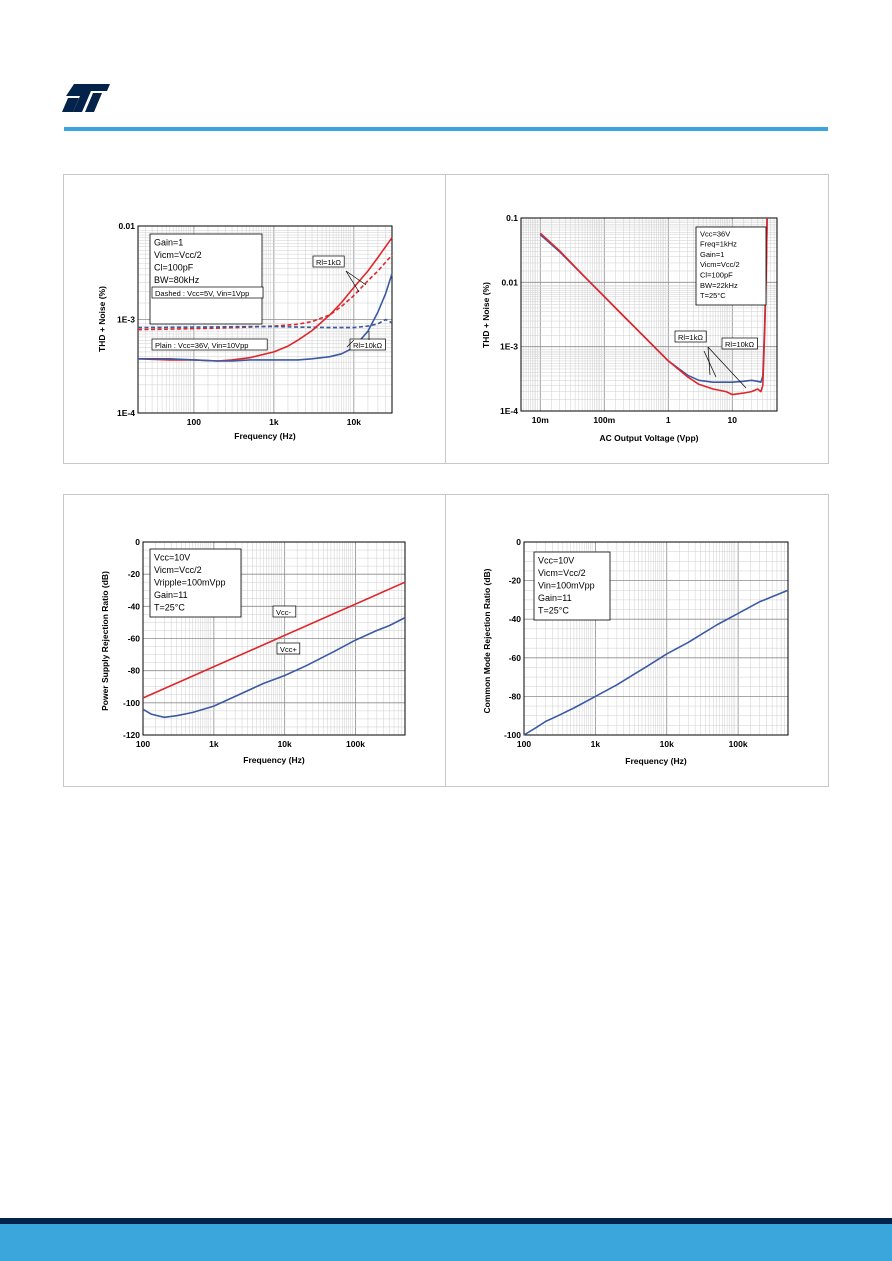 This screenshot has width=892, height=1261. I want to click on condition-text: Vin=100mVpp, so click(566, 586).